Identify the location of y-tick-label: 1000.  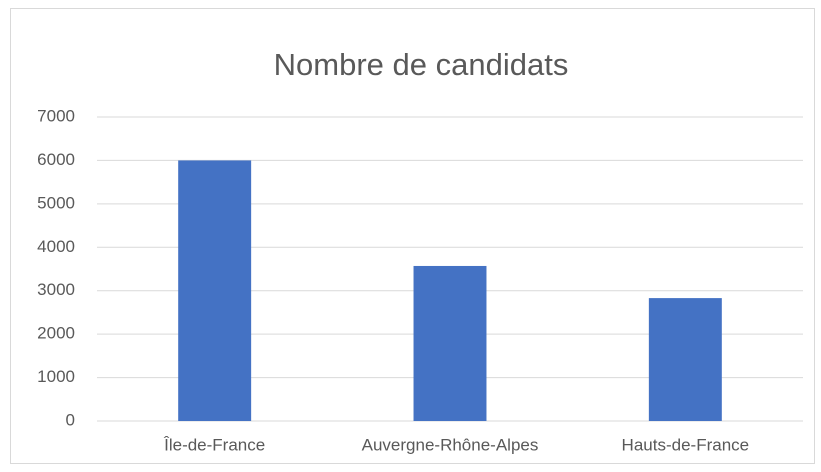
(56, 376).